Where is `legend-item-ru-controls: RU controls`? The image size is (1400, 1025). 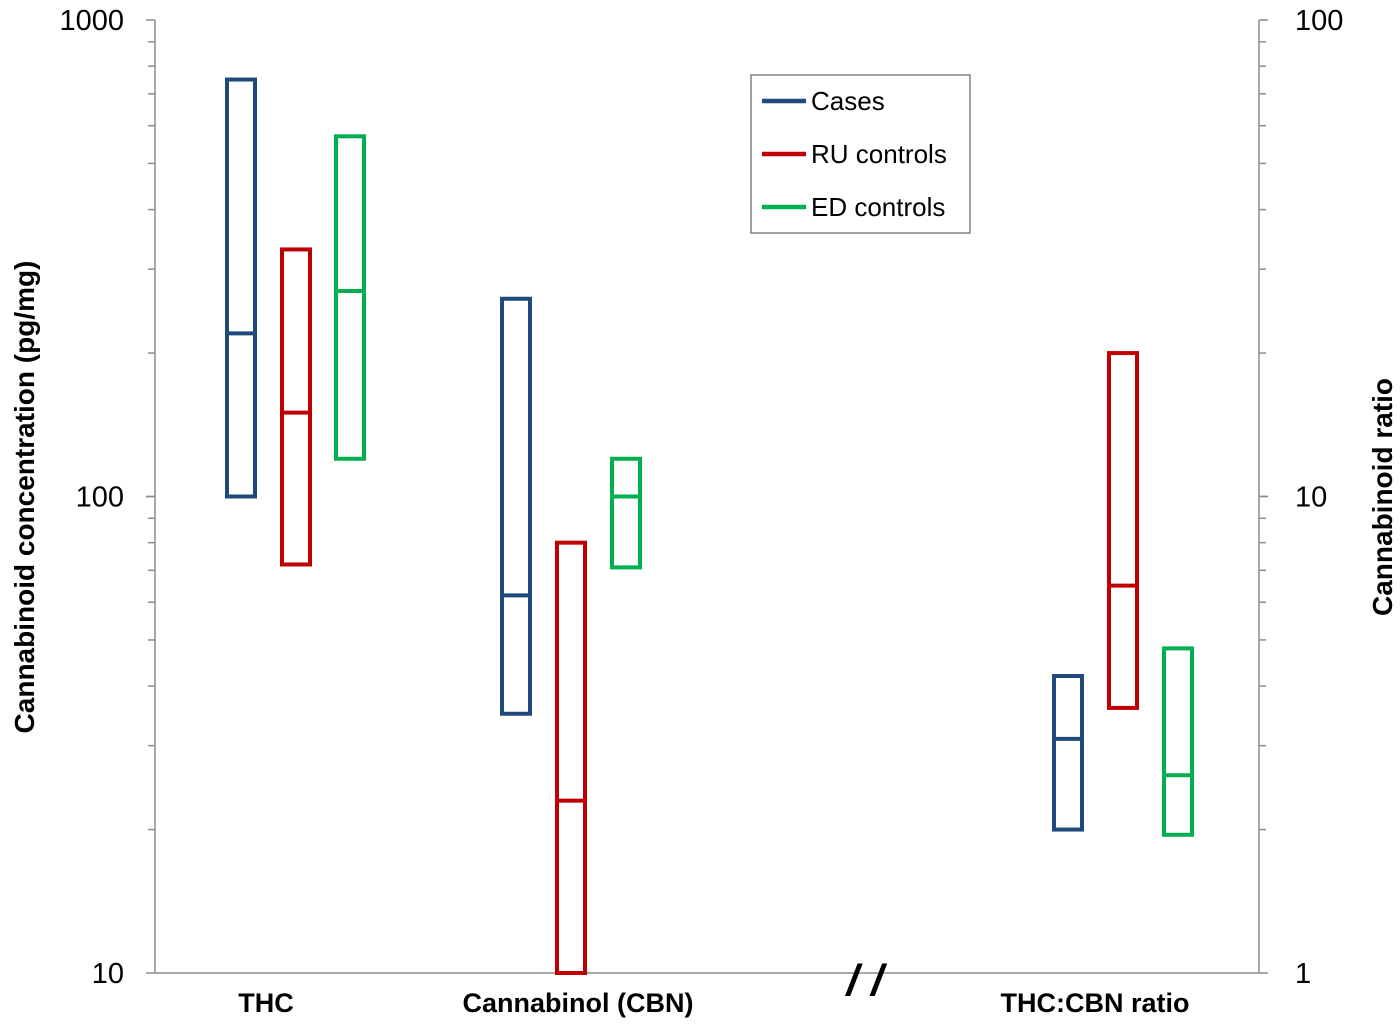
legend-item-ru-controls: RU controls is located at coordinates (854, 154).